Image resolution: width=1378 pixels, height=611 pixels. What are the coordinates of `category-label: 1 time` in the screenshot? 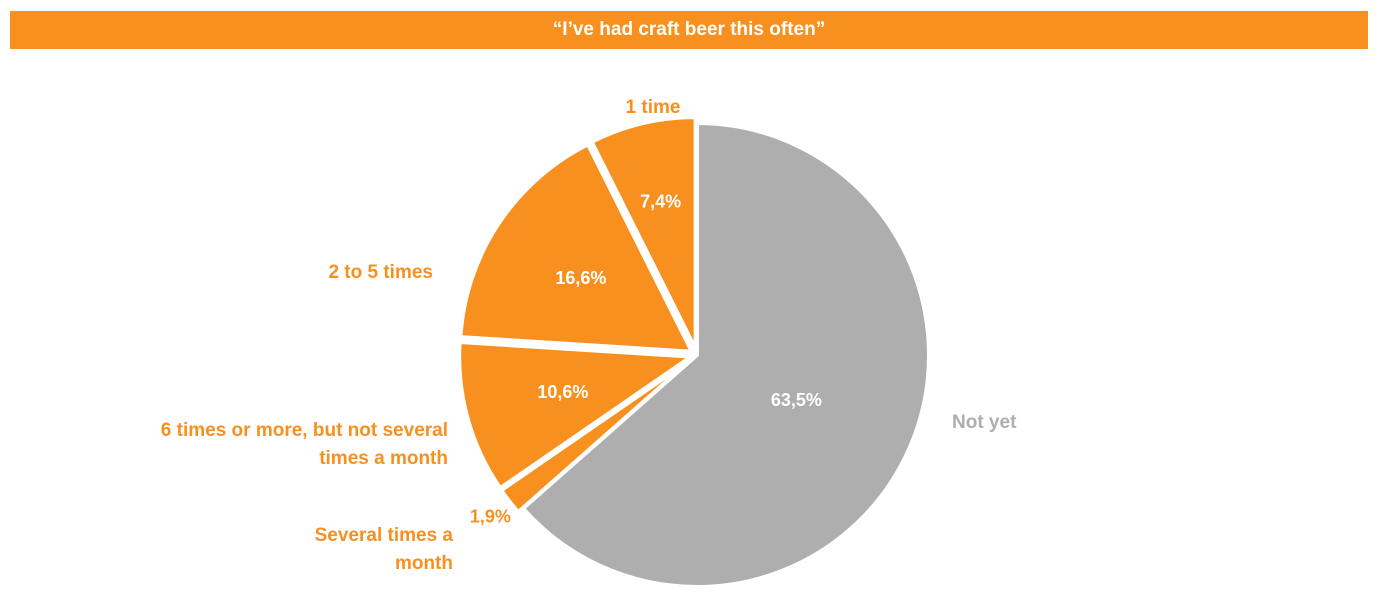 It's located at (653, 107).